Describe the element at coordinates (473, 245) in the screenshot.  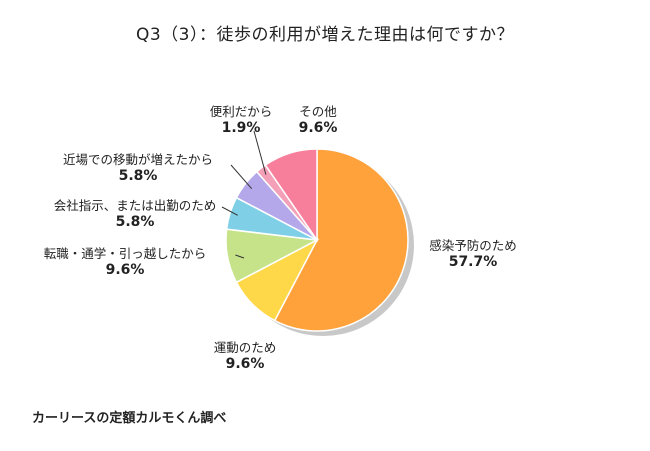
I see `slice-name-0: 感染予防のため` at that location.